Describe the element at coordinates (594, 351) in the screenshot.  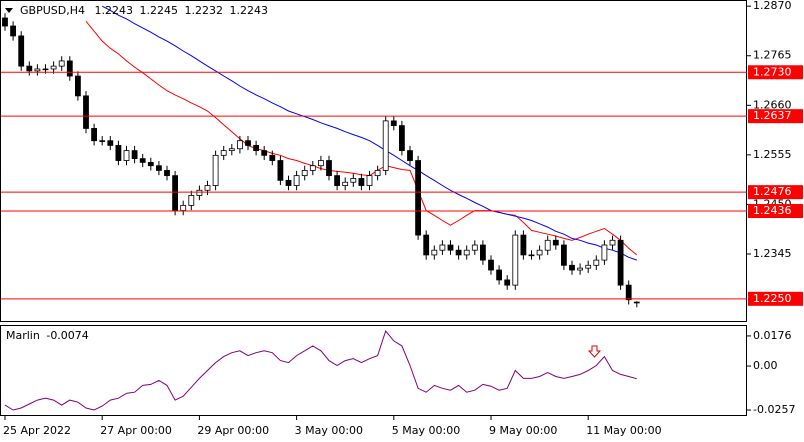
I see `signal-arrow` at that location.